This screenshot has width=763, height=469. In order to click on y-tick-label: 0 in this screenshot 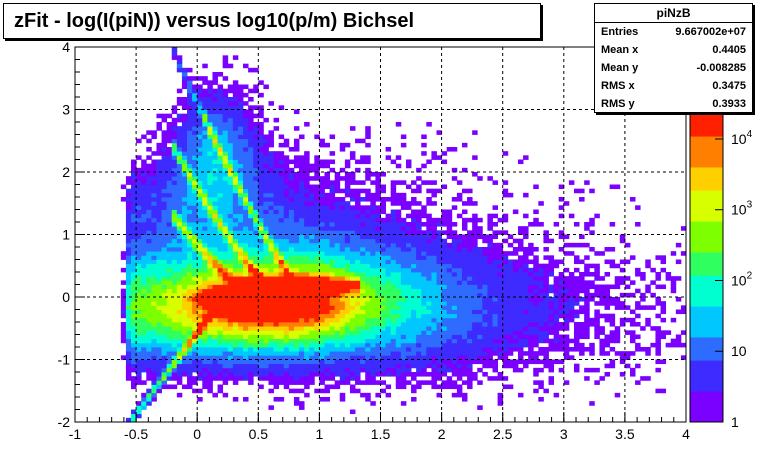, I will do `click(66, 297)`.